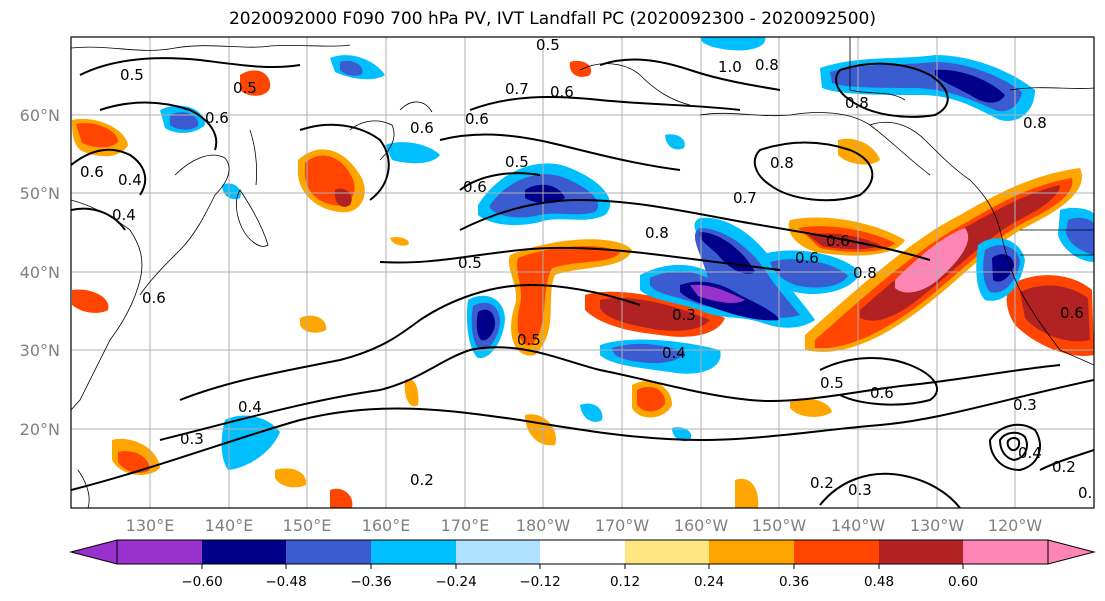 This screenshot has height=601, width=1105. What do you see at coordinates (937, 525) in the screenshot?
I see `lon-label: 130°W` at bounding box center [937, 525].